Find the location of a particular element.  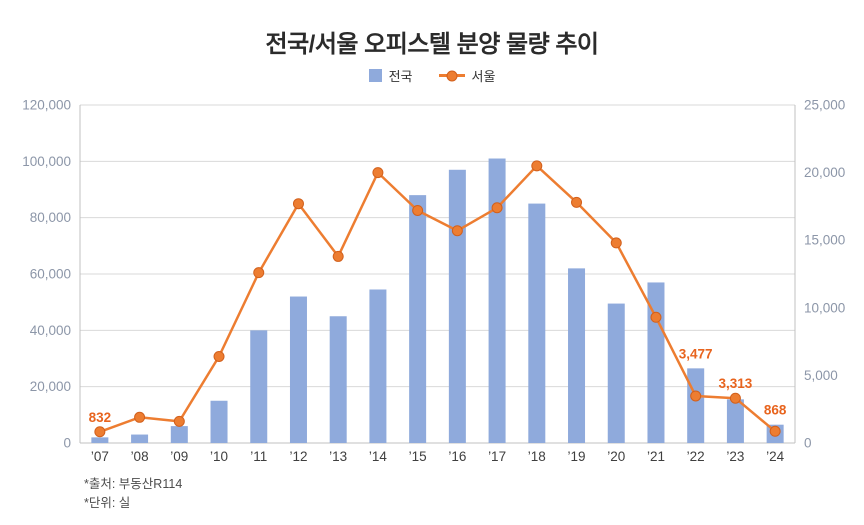

legend-label-seoul: 서울 is located at coordinates (483, 76).